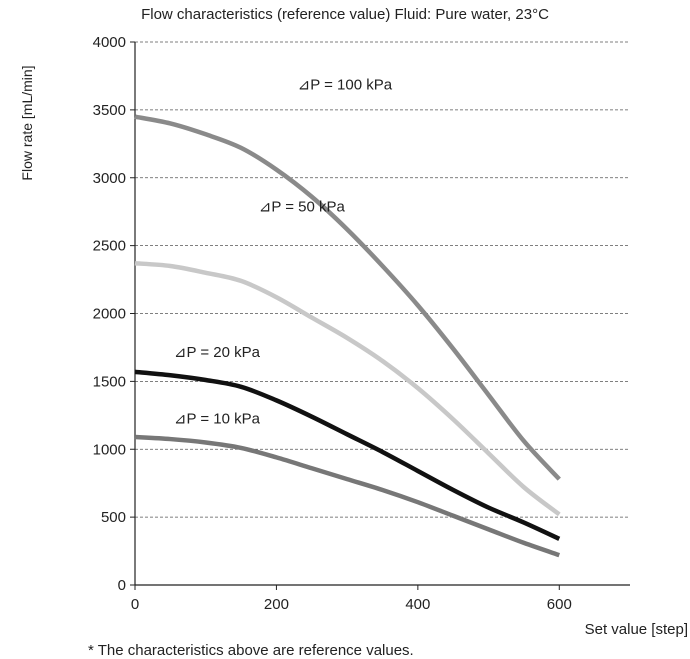  What do you see at coordinates (417, 604) in the screenshot?
I see `x-tick-label-400: 400` at bounding box center [417, 604].